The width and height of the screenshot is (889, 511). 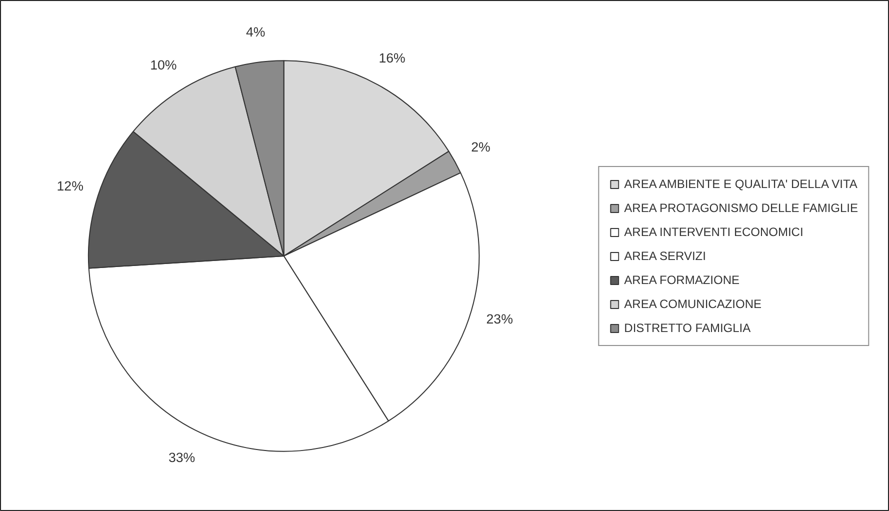 I want to click on legend-label: DISTRETTO FAMIGLIA, so click(x=687, y=327).